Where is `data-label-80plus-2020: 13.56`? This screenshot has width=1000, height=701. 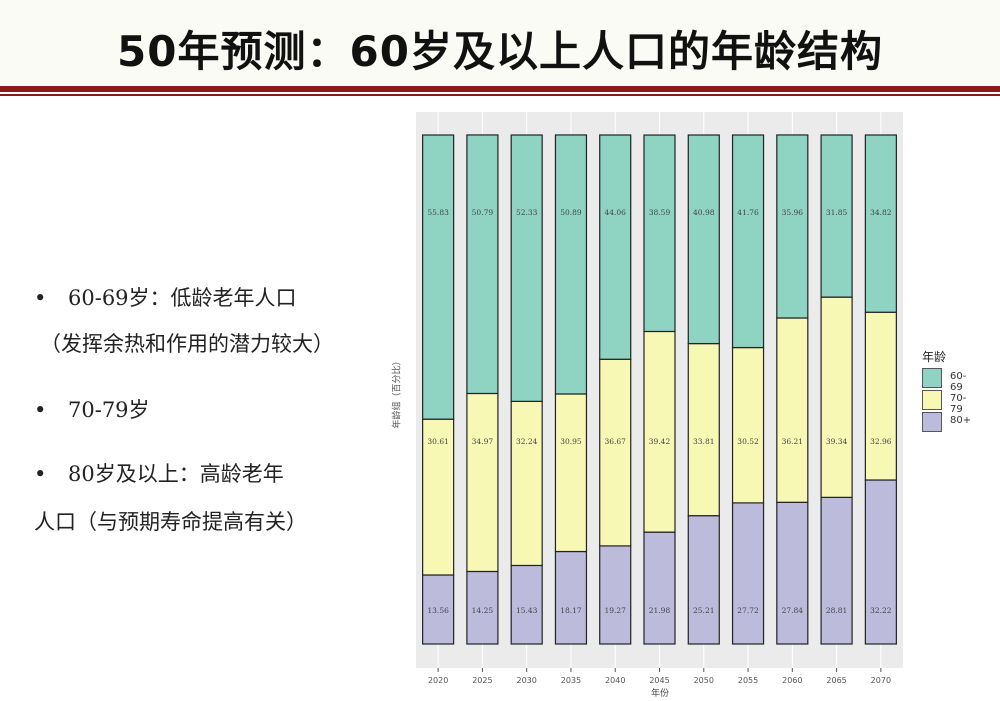
data-label-80plus-2020: 13.56 is located at coordinates (438, 610).